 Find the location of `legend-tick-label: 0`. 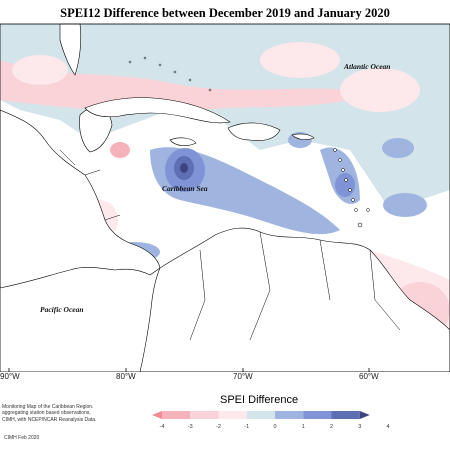

legend-tick-label: 0 is located at coordinates (275, 427).